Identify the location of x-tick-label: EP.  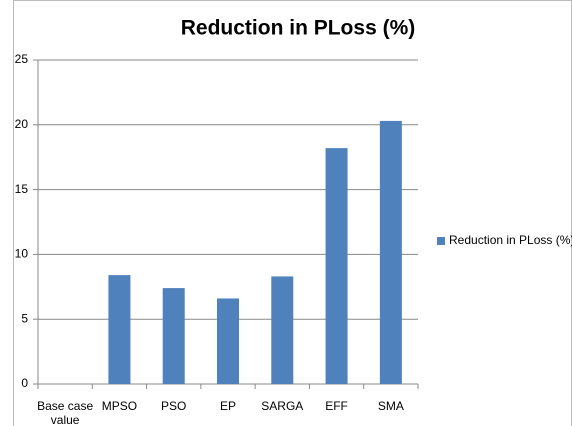
(227, 406).